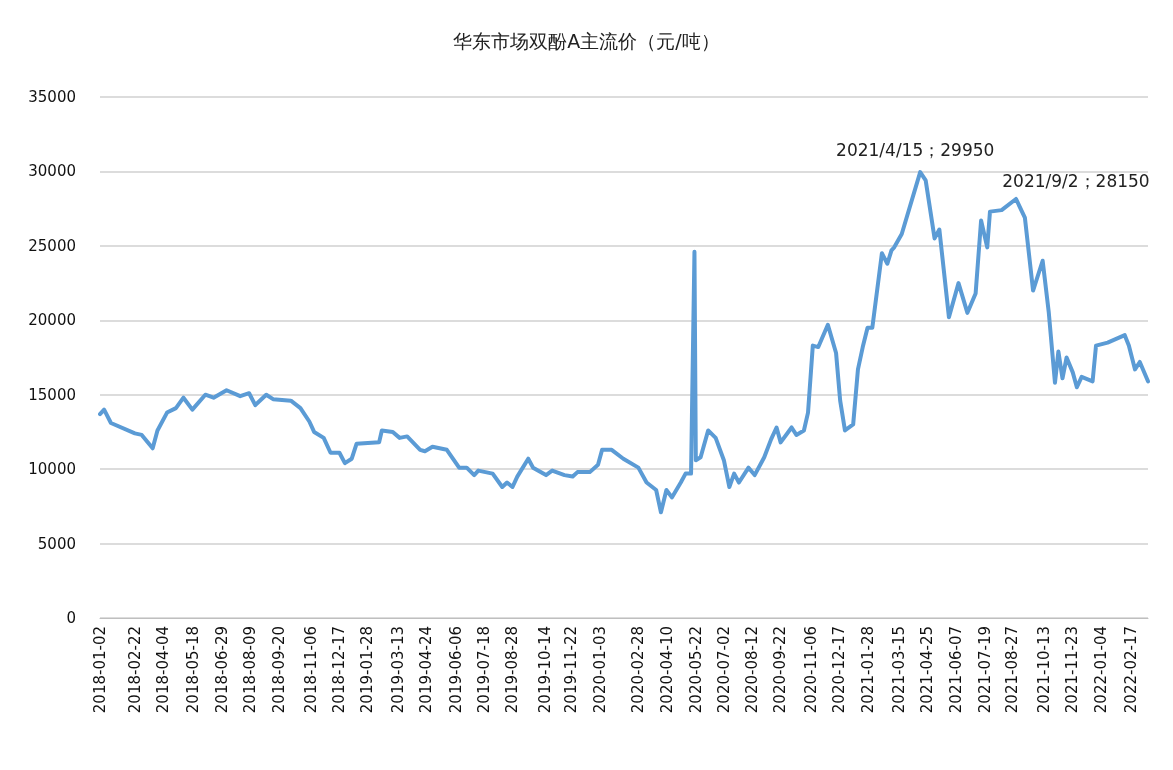 The image size is (1173, 770). I want to click on x-tick-label: 2020-02-28, so click(638, 670).